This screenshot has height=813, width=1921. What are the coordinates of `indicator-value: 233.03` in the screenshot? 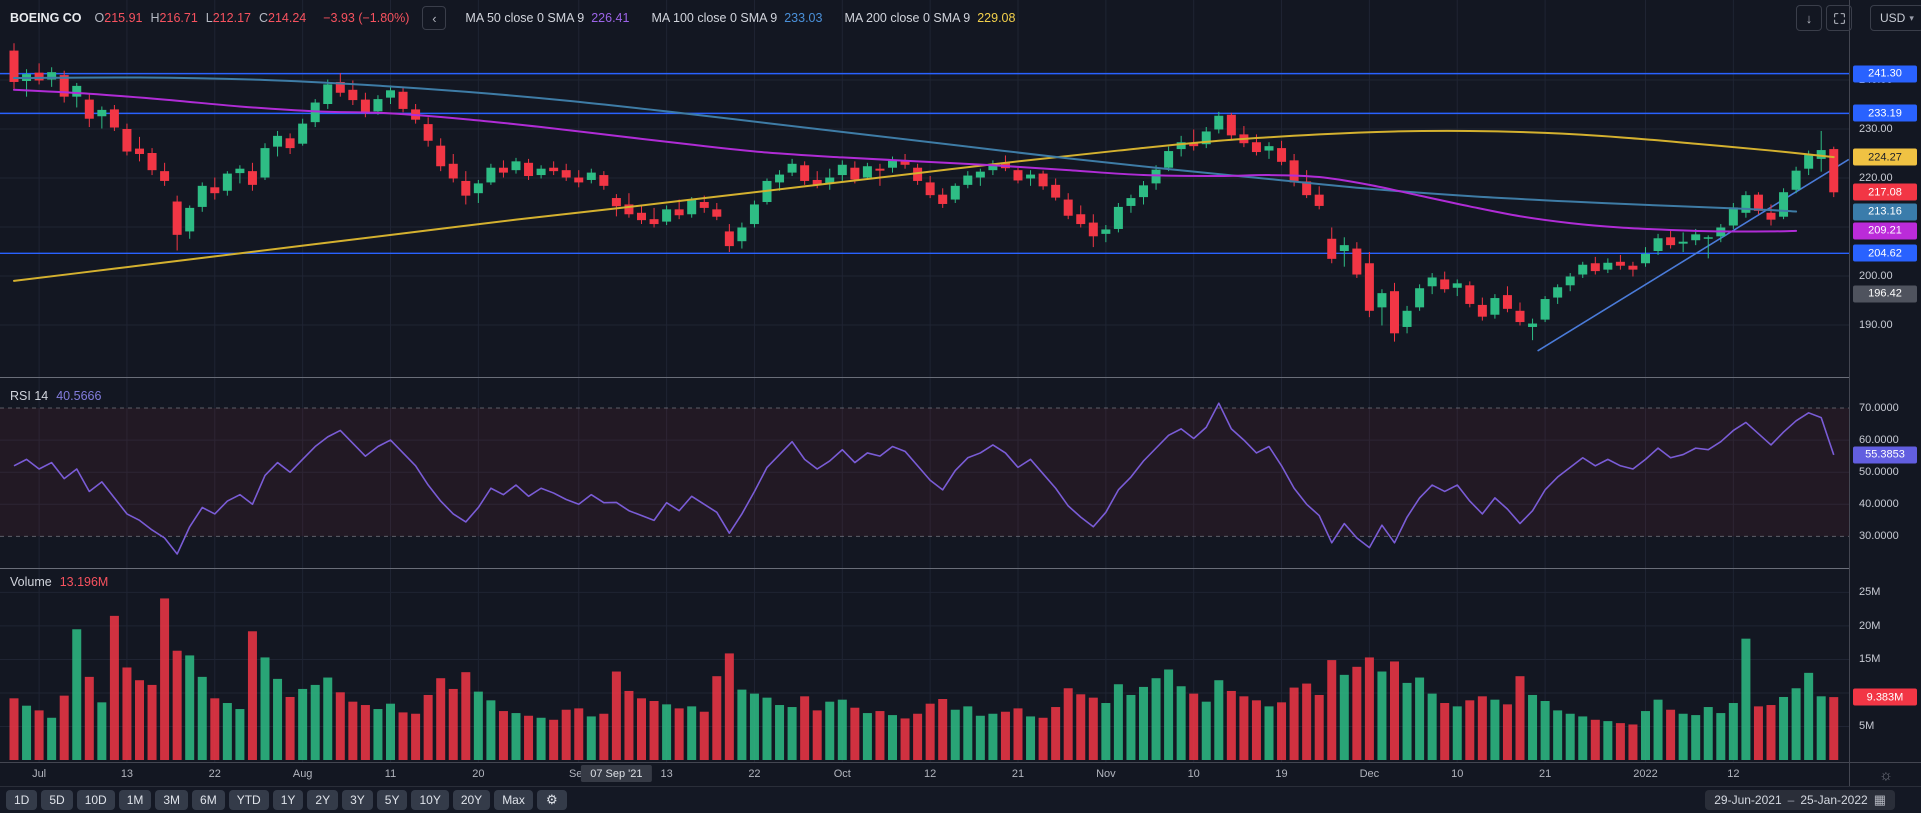 It's located at (803, 18).